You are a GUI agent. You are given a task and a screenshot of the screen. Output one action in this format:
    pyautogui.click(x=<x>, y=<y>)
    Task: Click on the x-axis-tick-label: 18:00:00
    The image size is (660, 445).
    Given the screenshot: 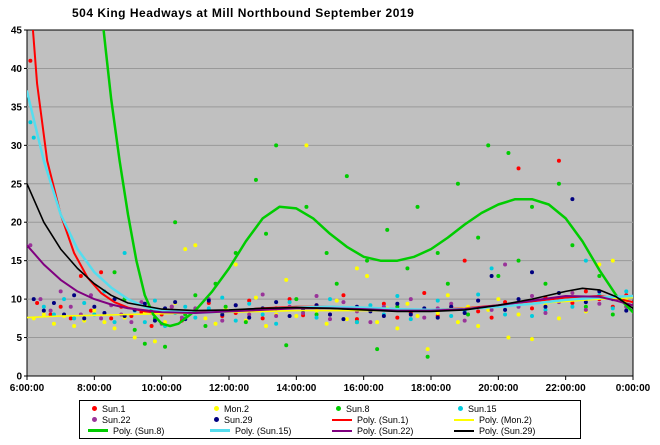 What is the action you would take?
    pyautogui.click(x=431, y=388)
    